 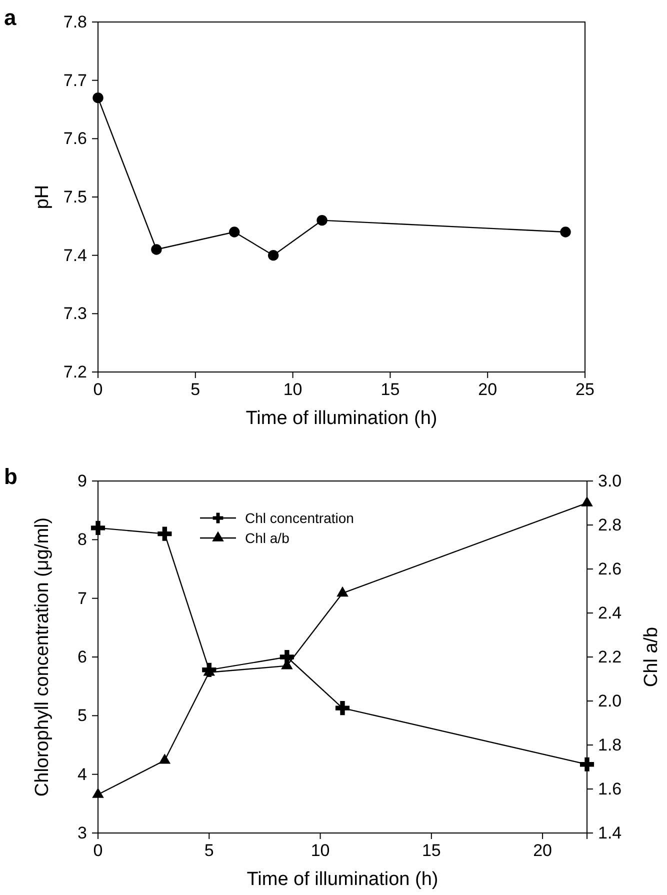 I want to click on y-axis-title: Chlorophyll concentration (μg/ml), so click(x=42, y=657).